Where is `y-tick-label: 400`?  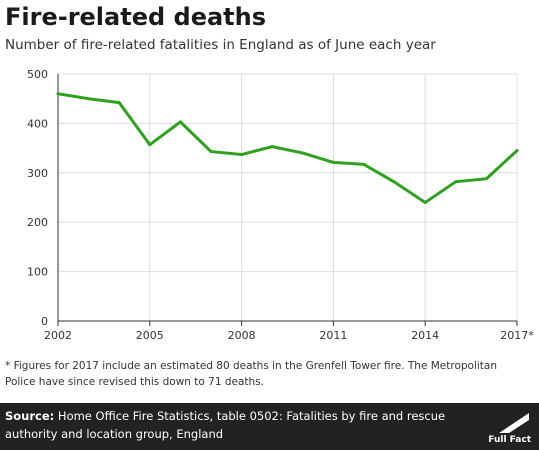
y-tick-label: 400 is located at coordinates (37, 123).